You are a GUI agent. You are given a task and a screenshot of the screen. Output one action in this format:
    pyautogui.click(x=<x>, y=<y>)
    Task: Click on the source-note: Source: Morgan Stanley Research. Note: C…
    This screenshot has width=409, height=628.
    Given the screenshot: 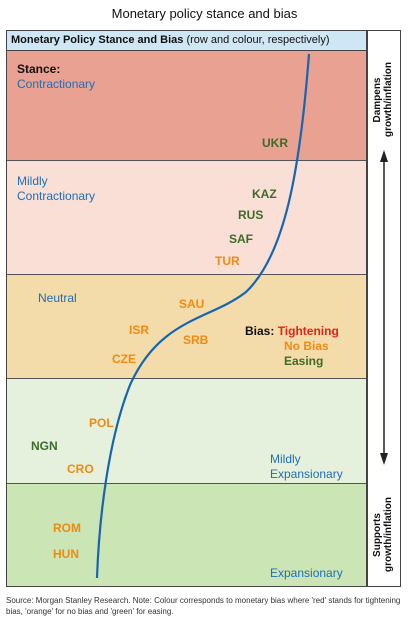 What is the action you would take?
    pyautogui.click(x=203, y=606)
    